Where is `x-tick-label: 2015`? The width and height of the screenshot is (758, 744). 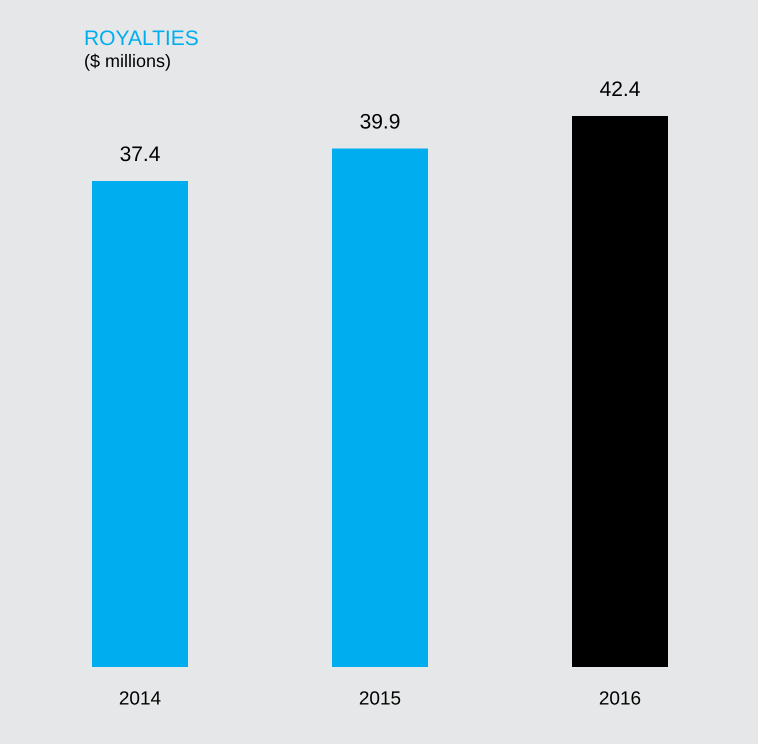
x-tick-label: 2015 is located at coordinates (380, 699).